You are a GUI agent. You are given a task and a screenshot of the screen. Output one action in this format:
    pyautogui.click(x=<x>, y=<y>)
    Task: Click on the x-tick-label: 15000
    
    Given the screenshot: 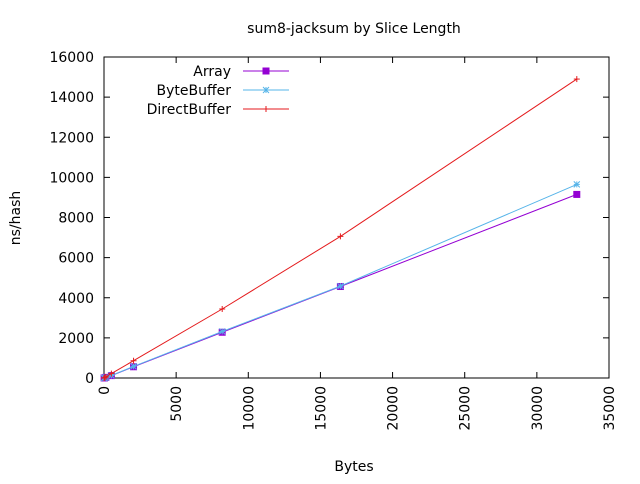 What is the action you would take?
    pyautogui.click(x=321, y=408)
    